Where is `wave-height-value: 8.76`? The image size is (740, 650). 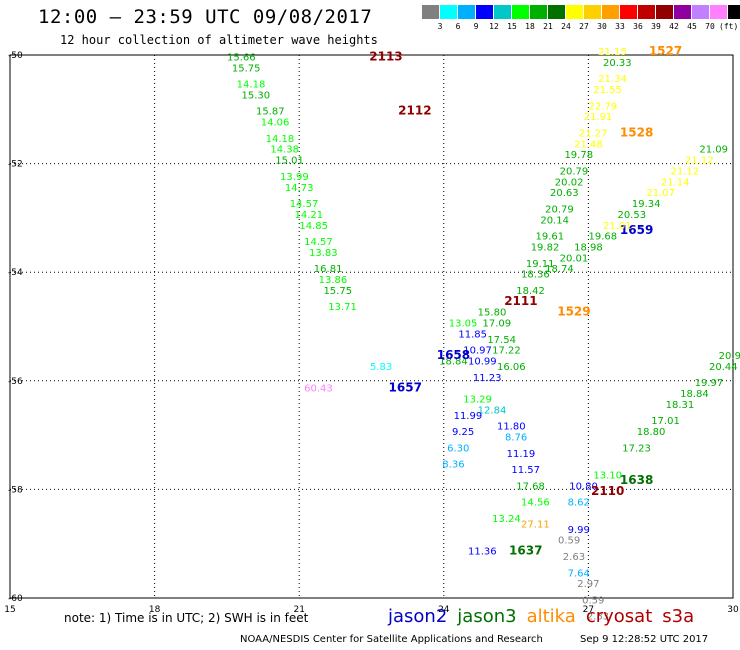
wave-height-value: 8.76 is located at coordinates (516, 438).